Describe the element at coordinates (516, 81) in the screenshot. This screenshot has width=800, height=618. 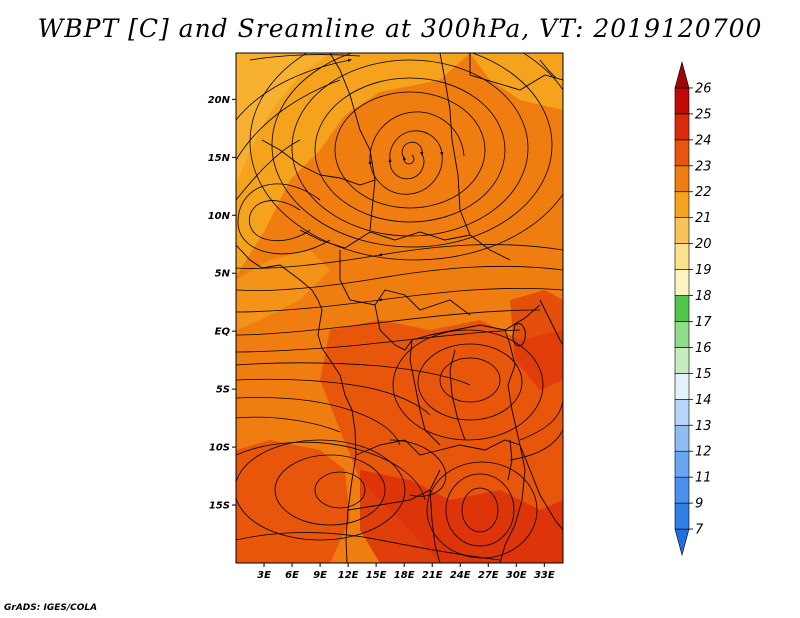
I see `wbpt-fill-northeast` at that location.